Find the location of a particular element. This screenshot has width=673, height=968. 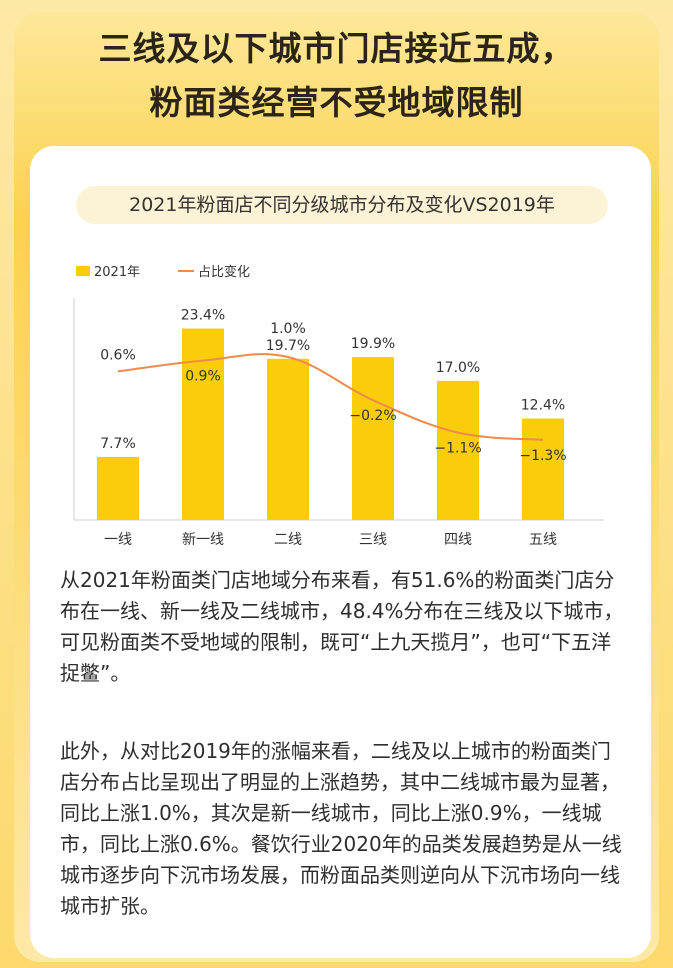

headline: 三线及以下城市门店接近五成， 粉面类经营不受地域限制 is located at coordinates (336, 76).